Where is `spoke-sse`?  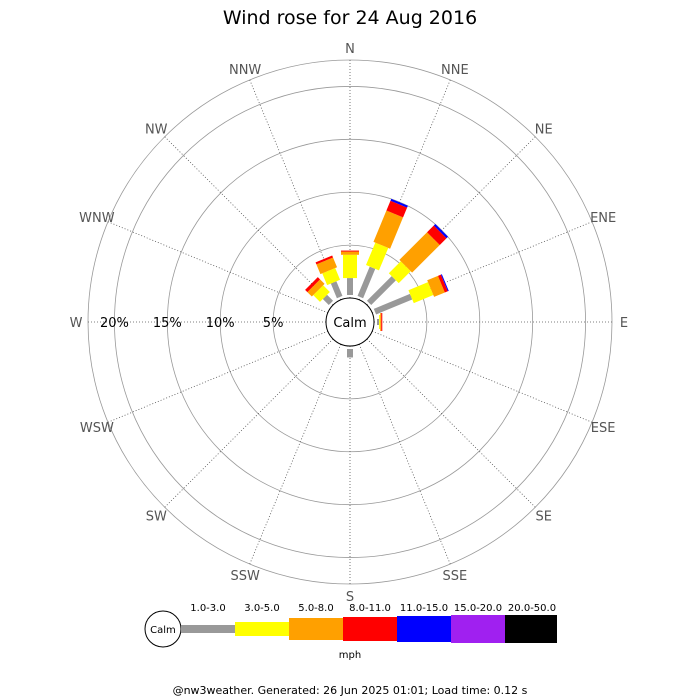 spoke-sse is located at coordinates (404, 454).